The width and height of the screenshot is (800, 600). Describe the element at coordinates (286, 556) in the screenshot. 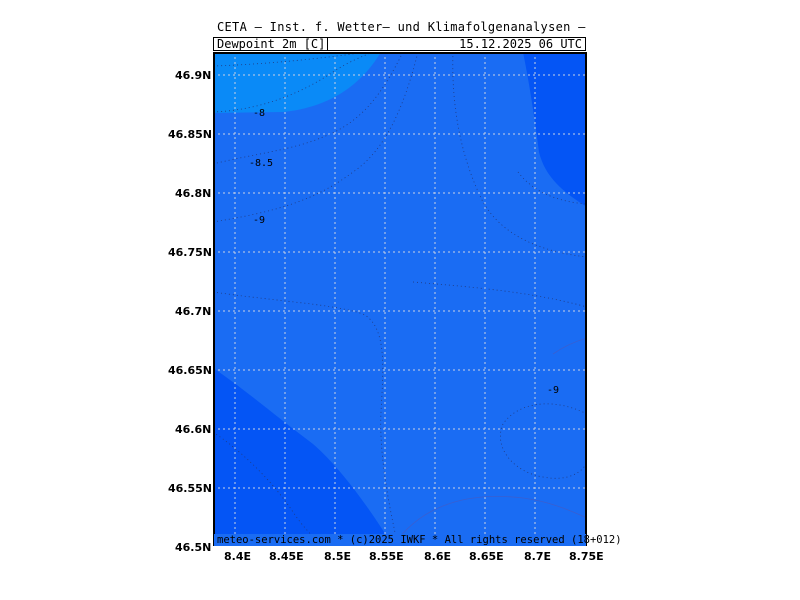

I see `lon-label: 8.45E` at that location.